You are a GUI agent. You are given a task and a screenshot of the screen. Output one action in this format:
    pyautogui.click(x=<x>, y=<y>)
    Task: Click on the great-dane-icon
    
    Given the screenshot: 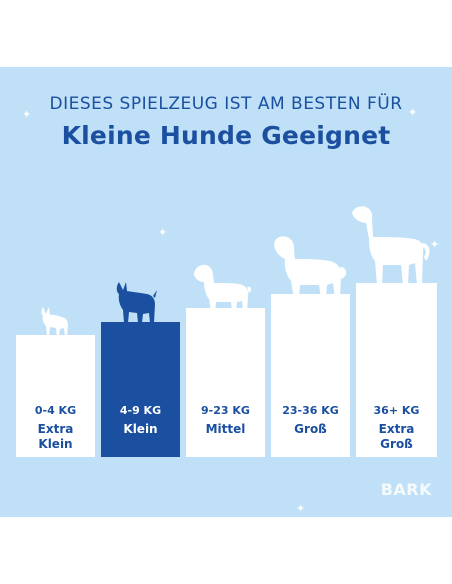 What is the action you would take?
    pyautogui.click(x=392, y=246)
    